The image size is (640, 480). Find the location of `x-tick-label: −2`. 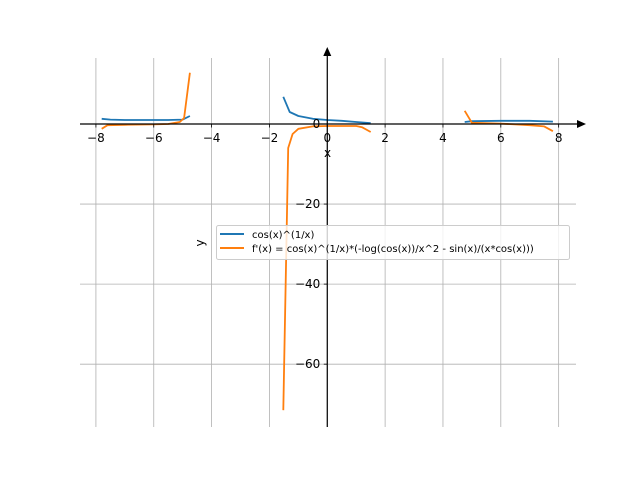

x-tick-label: −2 is located at coordinates (270, 138).